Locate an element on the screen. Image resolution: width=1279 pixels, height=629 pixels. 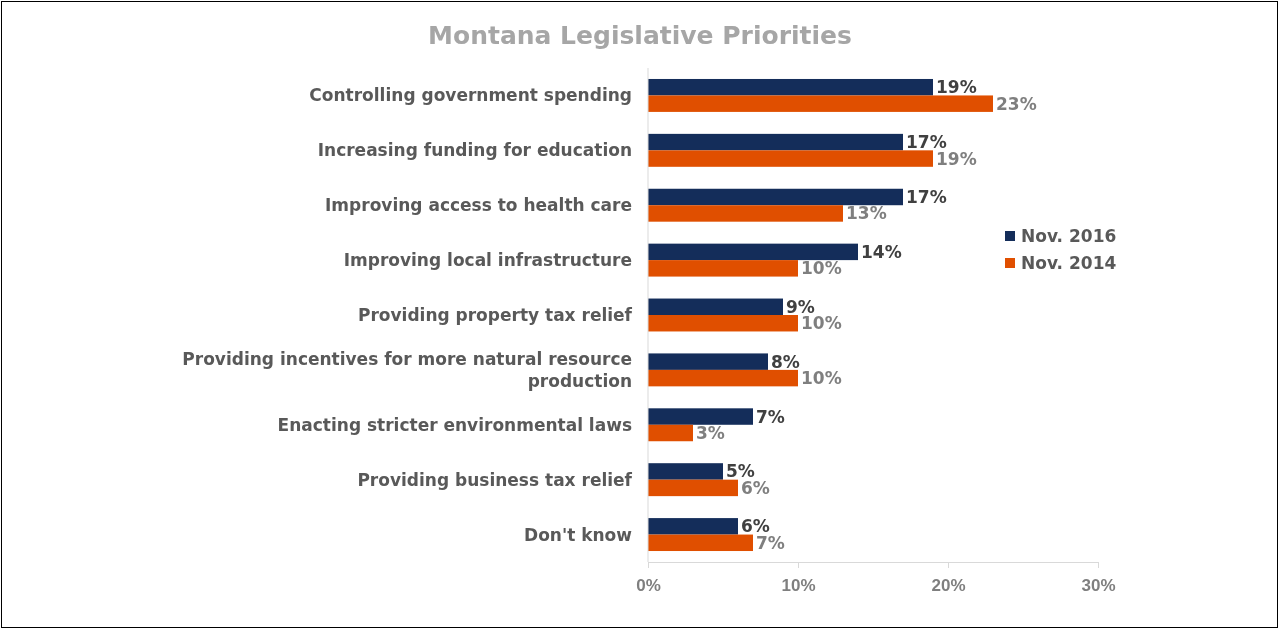
x-tick-label: 10% is located at coordinates (798, 586).